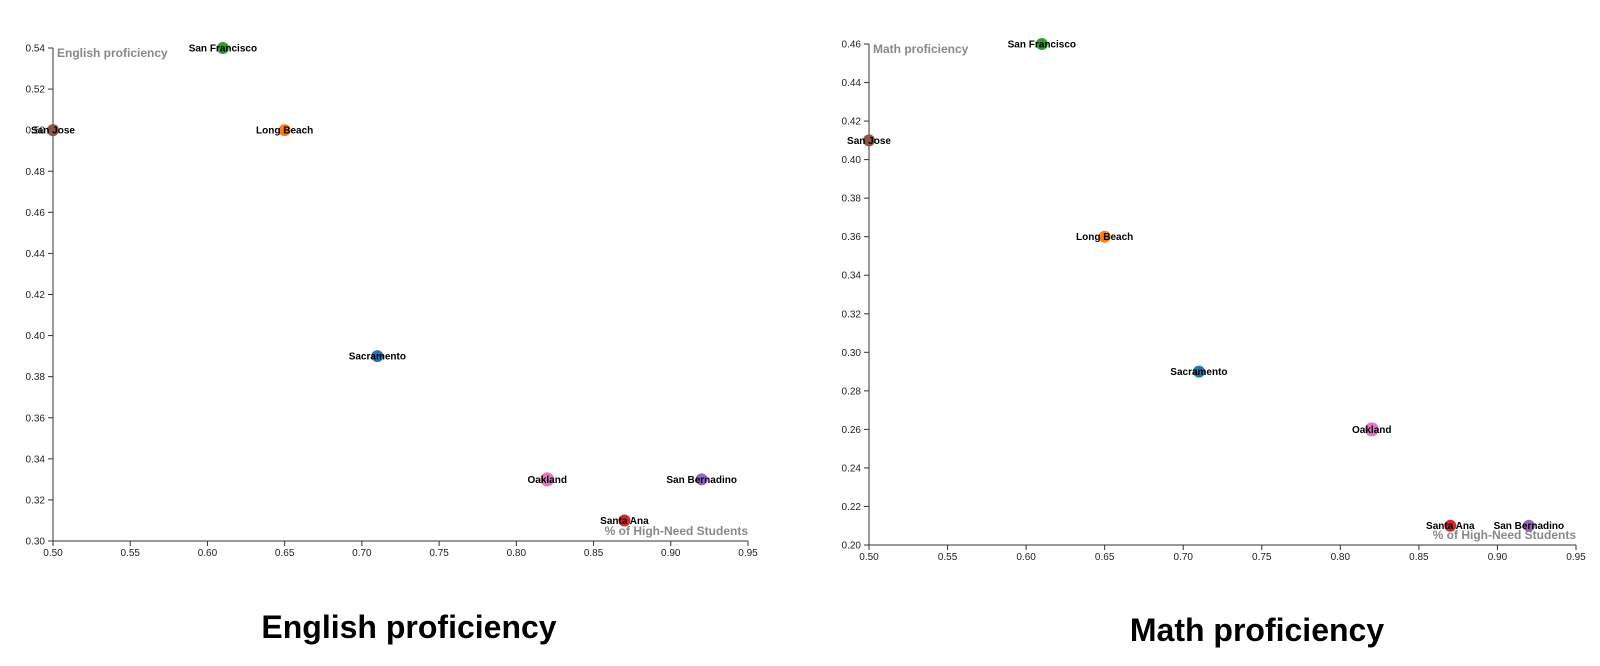 The image size is (1600, 666). Describe the element at coordinates (852, 546) in the screenshot. I see `y-tick-label: 0.20` at that location.